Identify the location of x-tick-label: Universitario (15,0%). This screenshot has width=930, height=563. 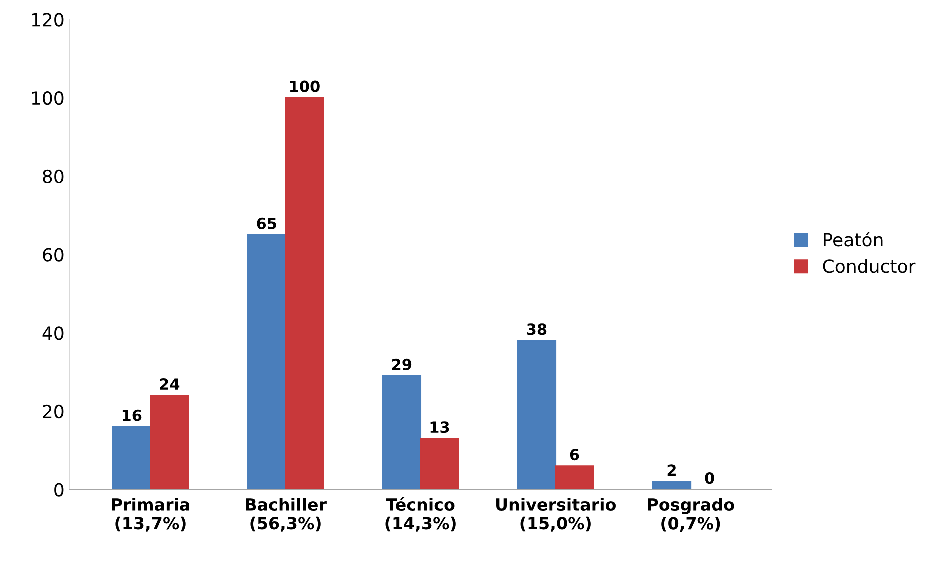
(556, 515).